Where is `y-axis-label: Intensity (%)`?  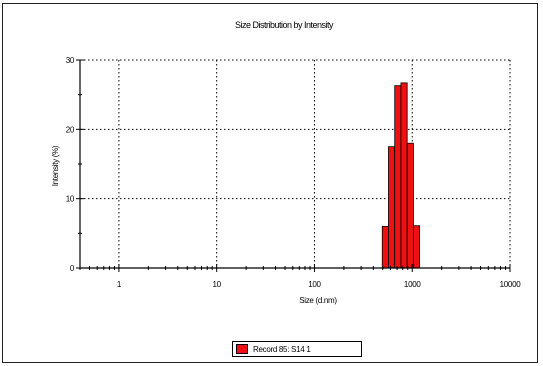
y-axis-label: Intensity (%) is located at coordinates (55, 165).